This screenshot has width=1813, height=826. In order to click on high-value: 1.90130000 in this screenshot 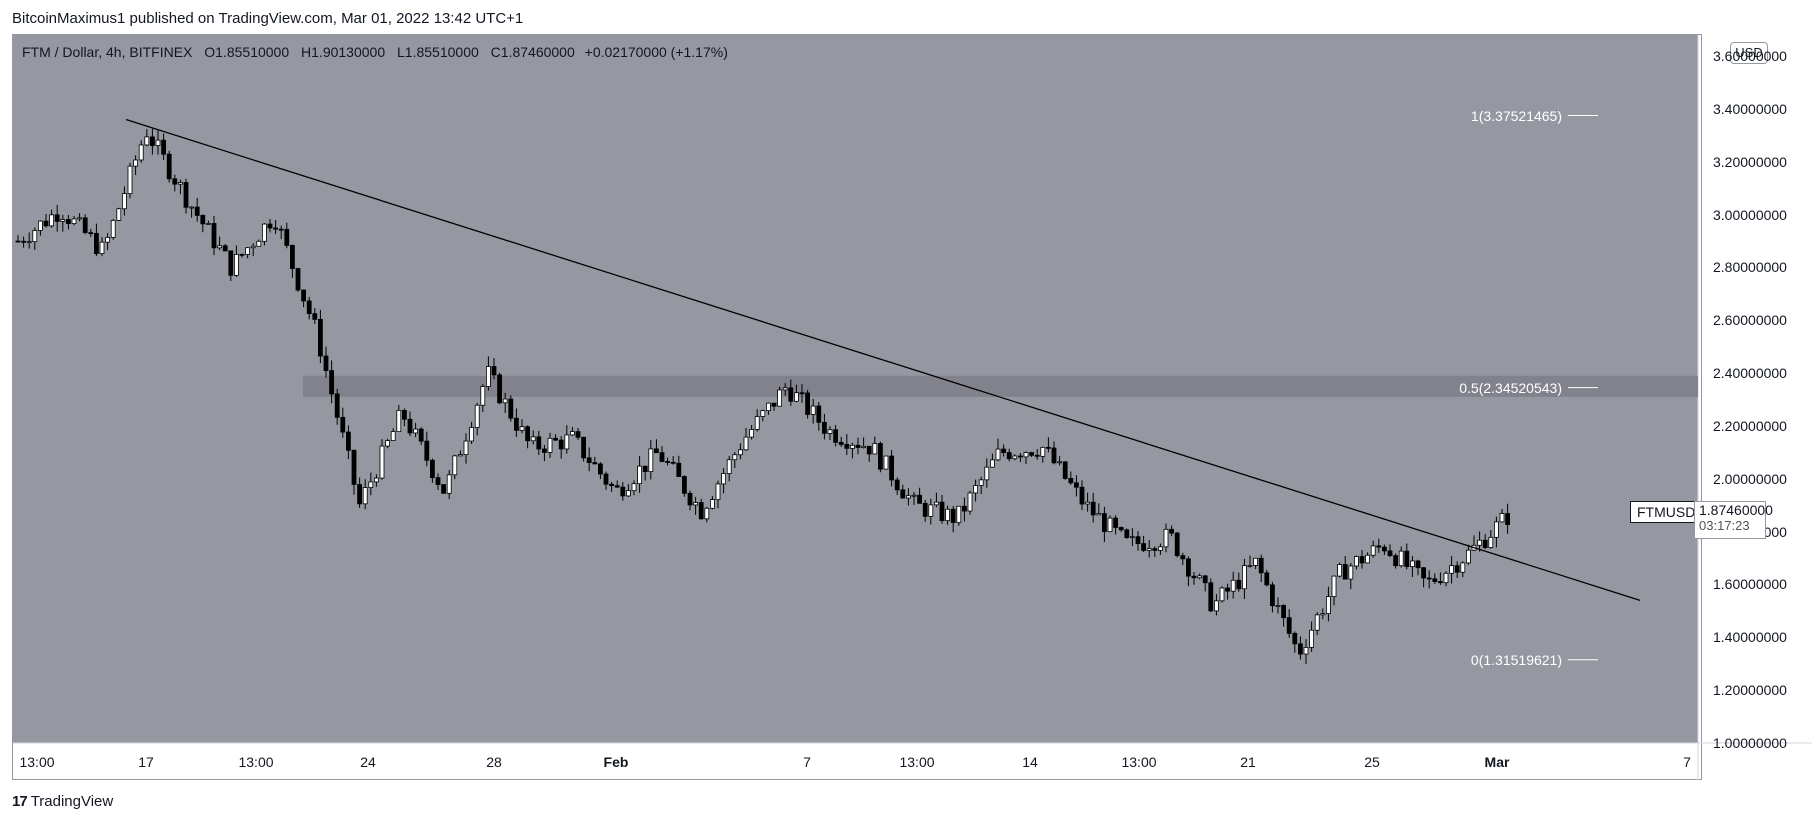, I will do `click(348, 52)`.